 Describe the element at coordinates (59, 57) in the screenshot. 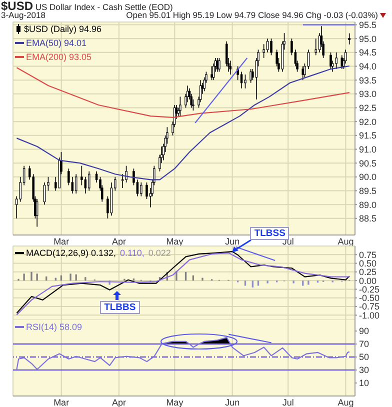

I see `legend-label: EMA(200) 93.05` at that location.